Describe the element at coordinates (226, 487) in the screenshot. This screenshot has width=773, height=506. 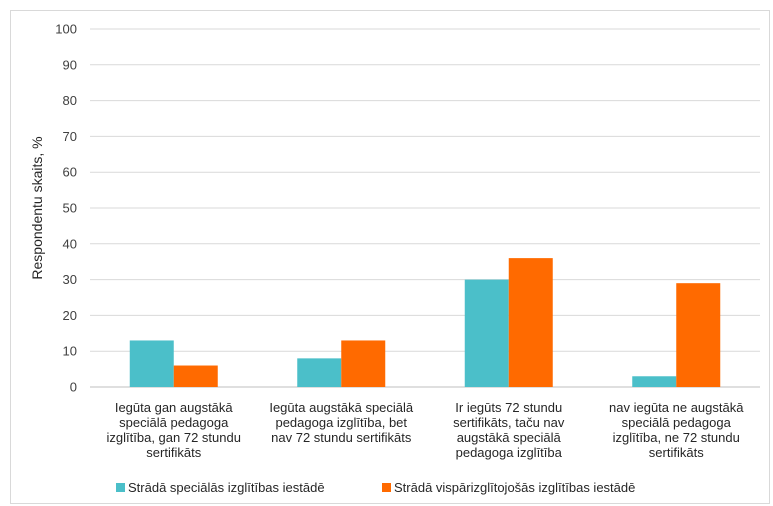
I see `legend-label: Strādā speciālās izglītības iestādē` at that location.